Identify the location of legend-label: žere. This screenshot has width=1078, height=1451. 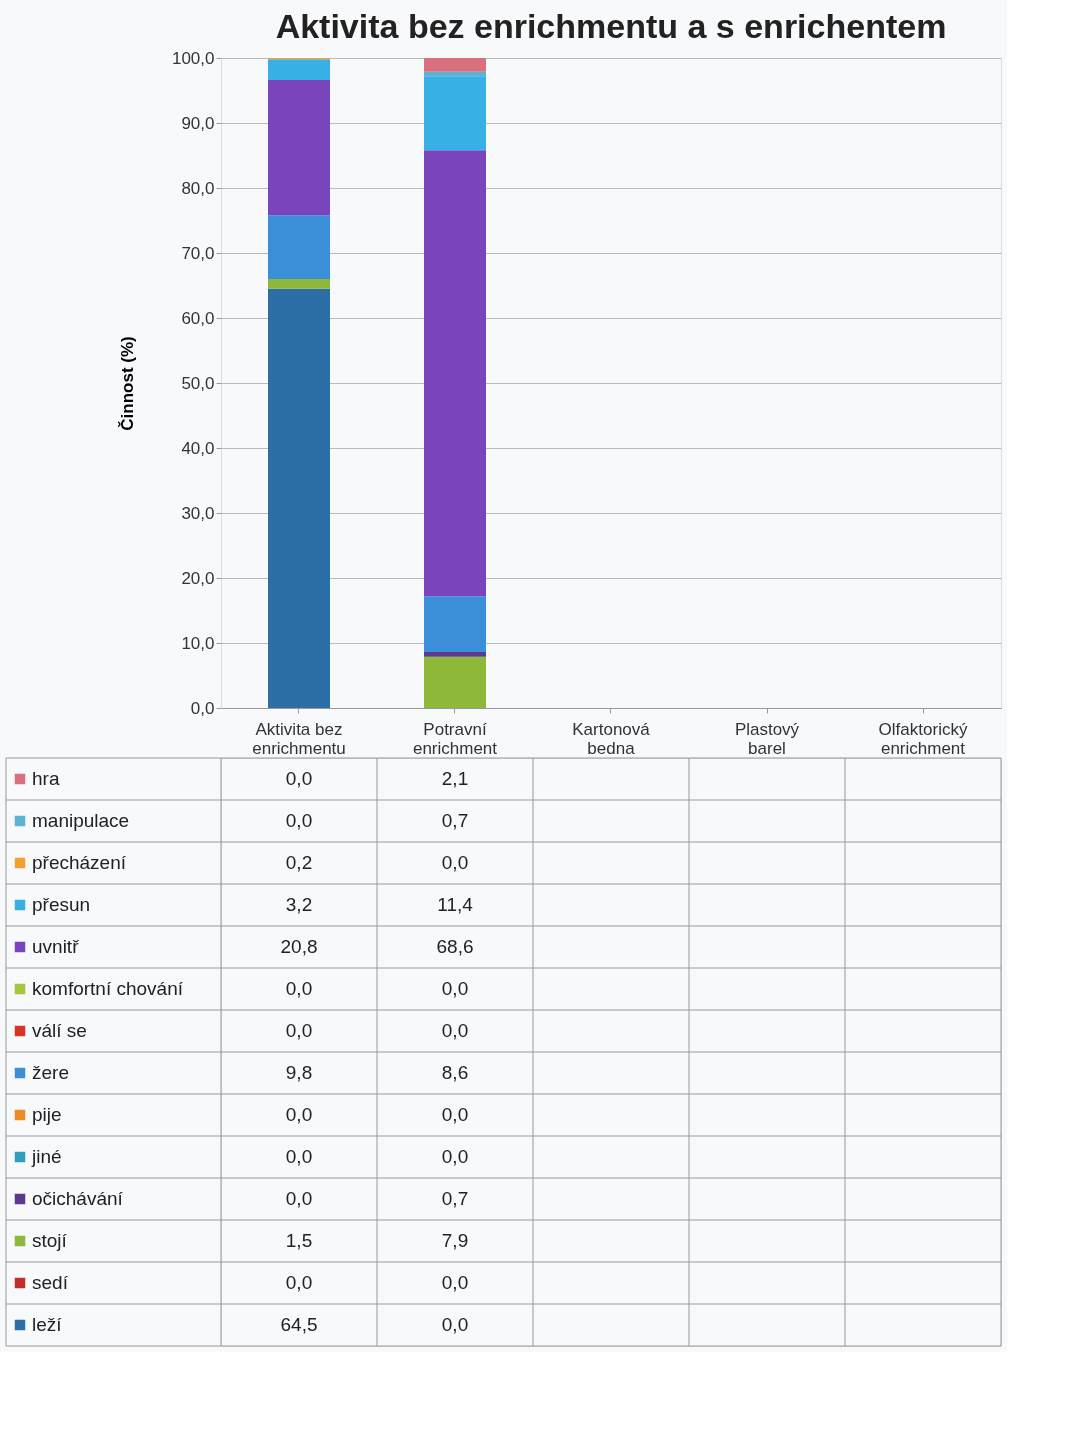
(50, 1072).